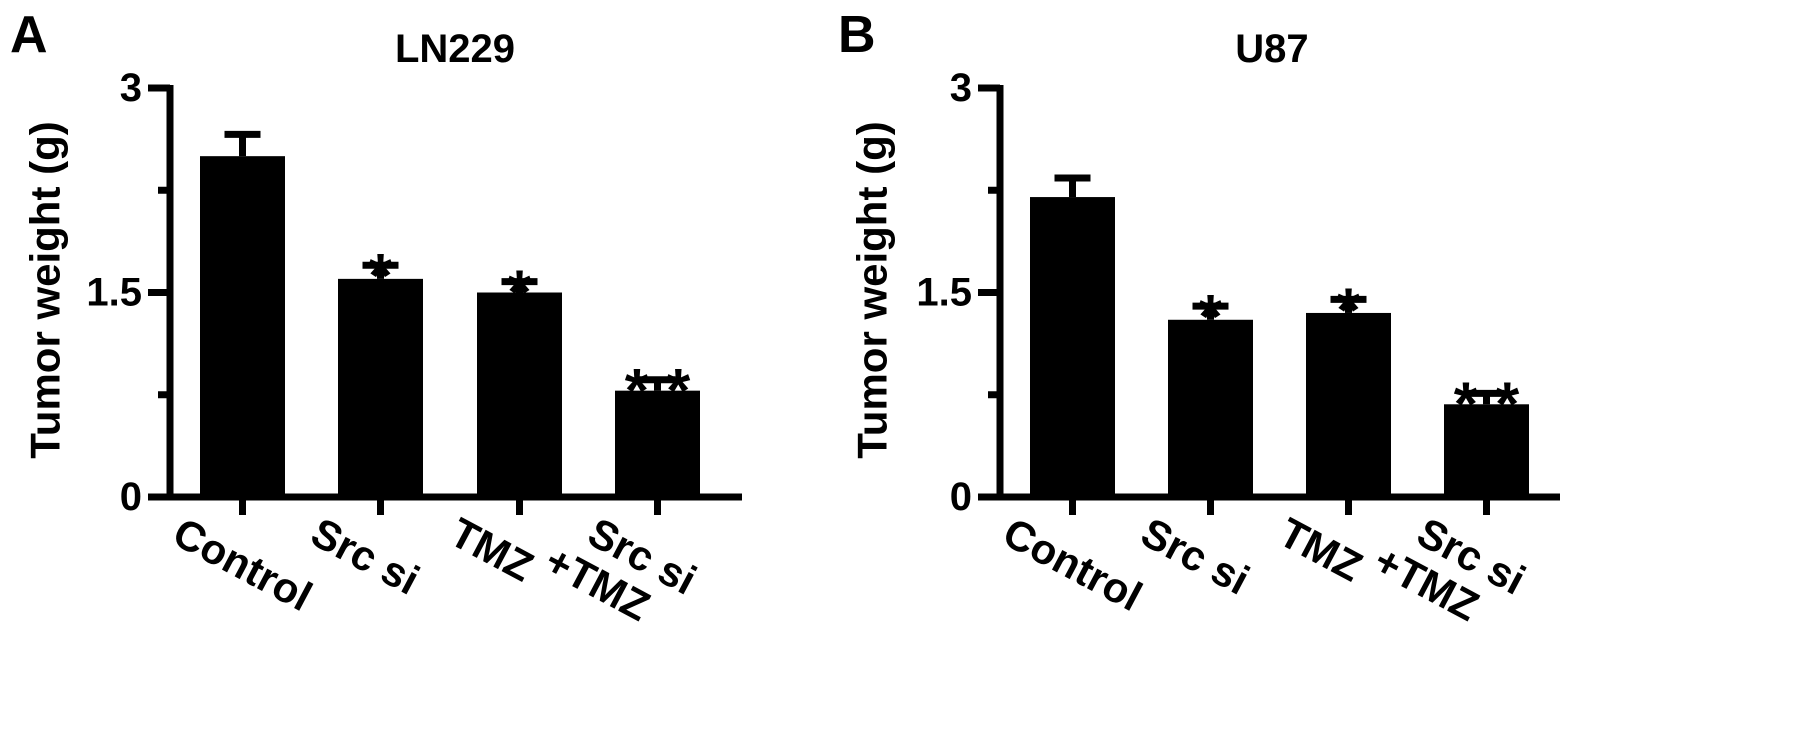 Image resolution: width=1795 pixels, height=751 pixels. I want to click on panel-letter: A, so click(29, 35).